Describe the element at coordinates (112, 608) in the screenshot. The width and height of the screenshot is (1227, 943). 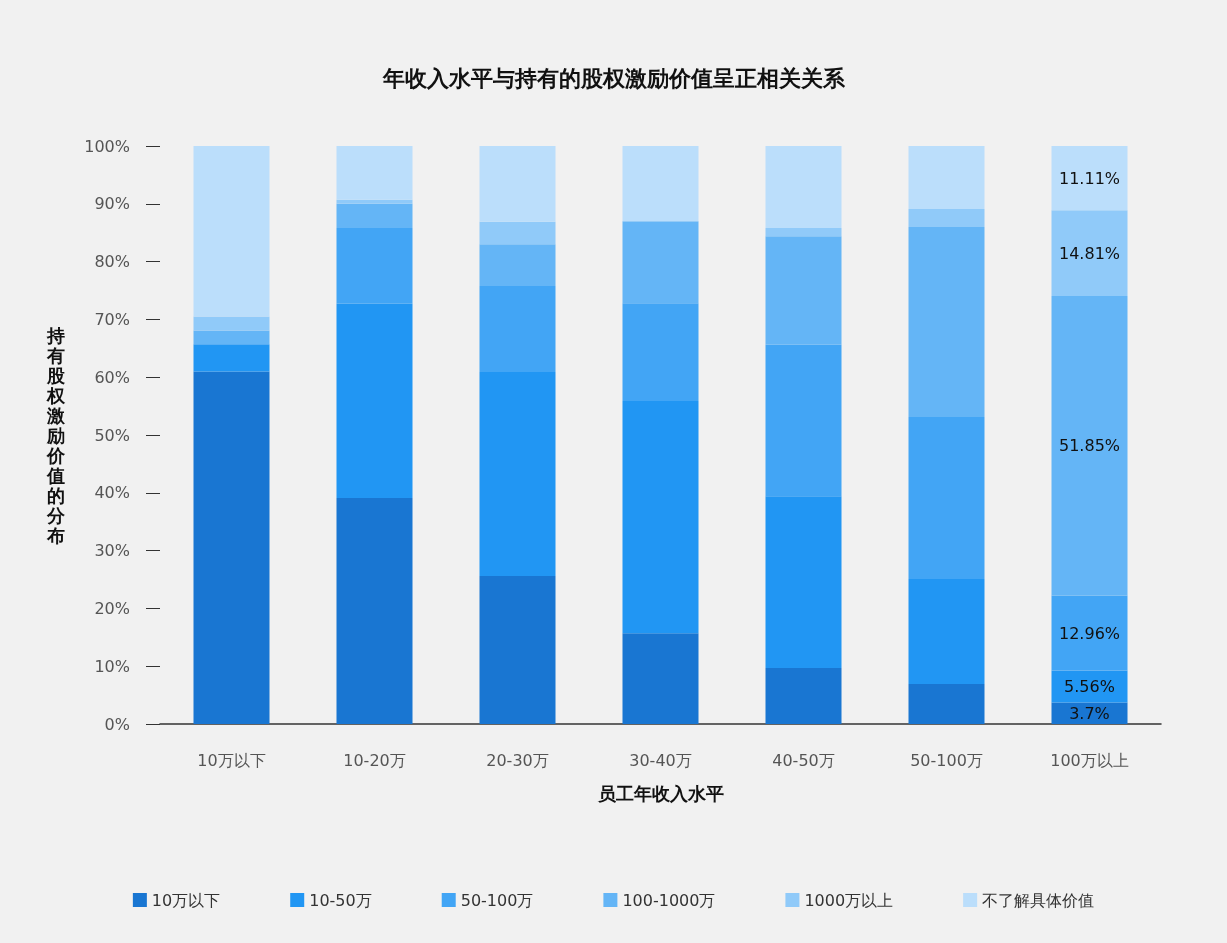
I see `y-tick-label: 20%` at that location.